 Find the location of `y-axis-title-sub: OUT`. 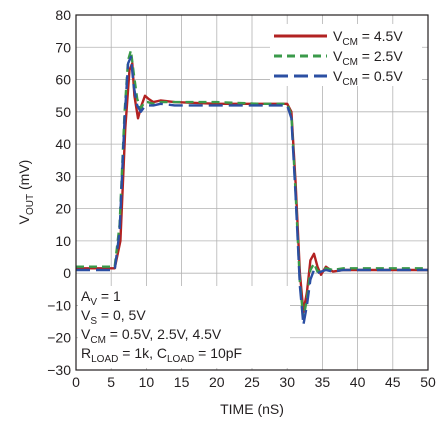

y-axis-title-sub: OUT is located at coordinates (30, 204).